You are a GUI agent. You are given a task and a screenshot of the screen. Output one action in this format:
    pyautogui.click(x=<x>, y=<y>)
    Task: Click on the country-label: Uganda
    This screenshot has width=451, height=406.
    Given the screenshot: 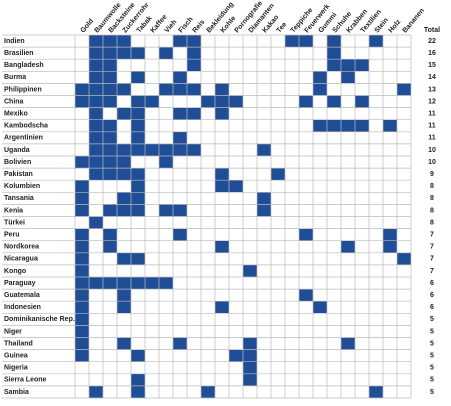 What is the action you would take?
    pyautogui.click(x=17, y=150)
    